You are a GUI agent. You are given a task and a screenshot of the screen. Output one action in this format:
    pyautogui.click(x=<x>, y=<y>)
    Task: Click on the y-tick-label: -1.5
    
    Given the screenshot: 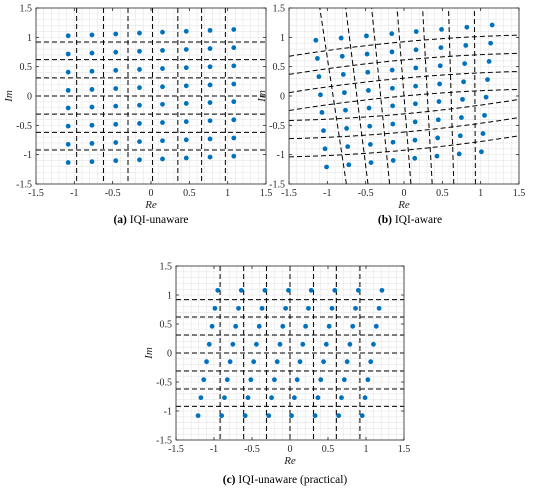 What is the action you would take?
    pyautogui.click(x=277, y=185)
    